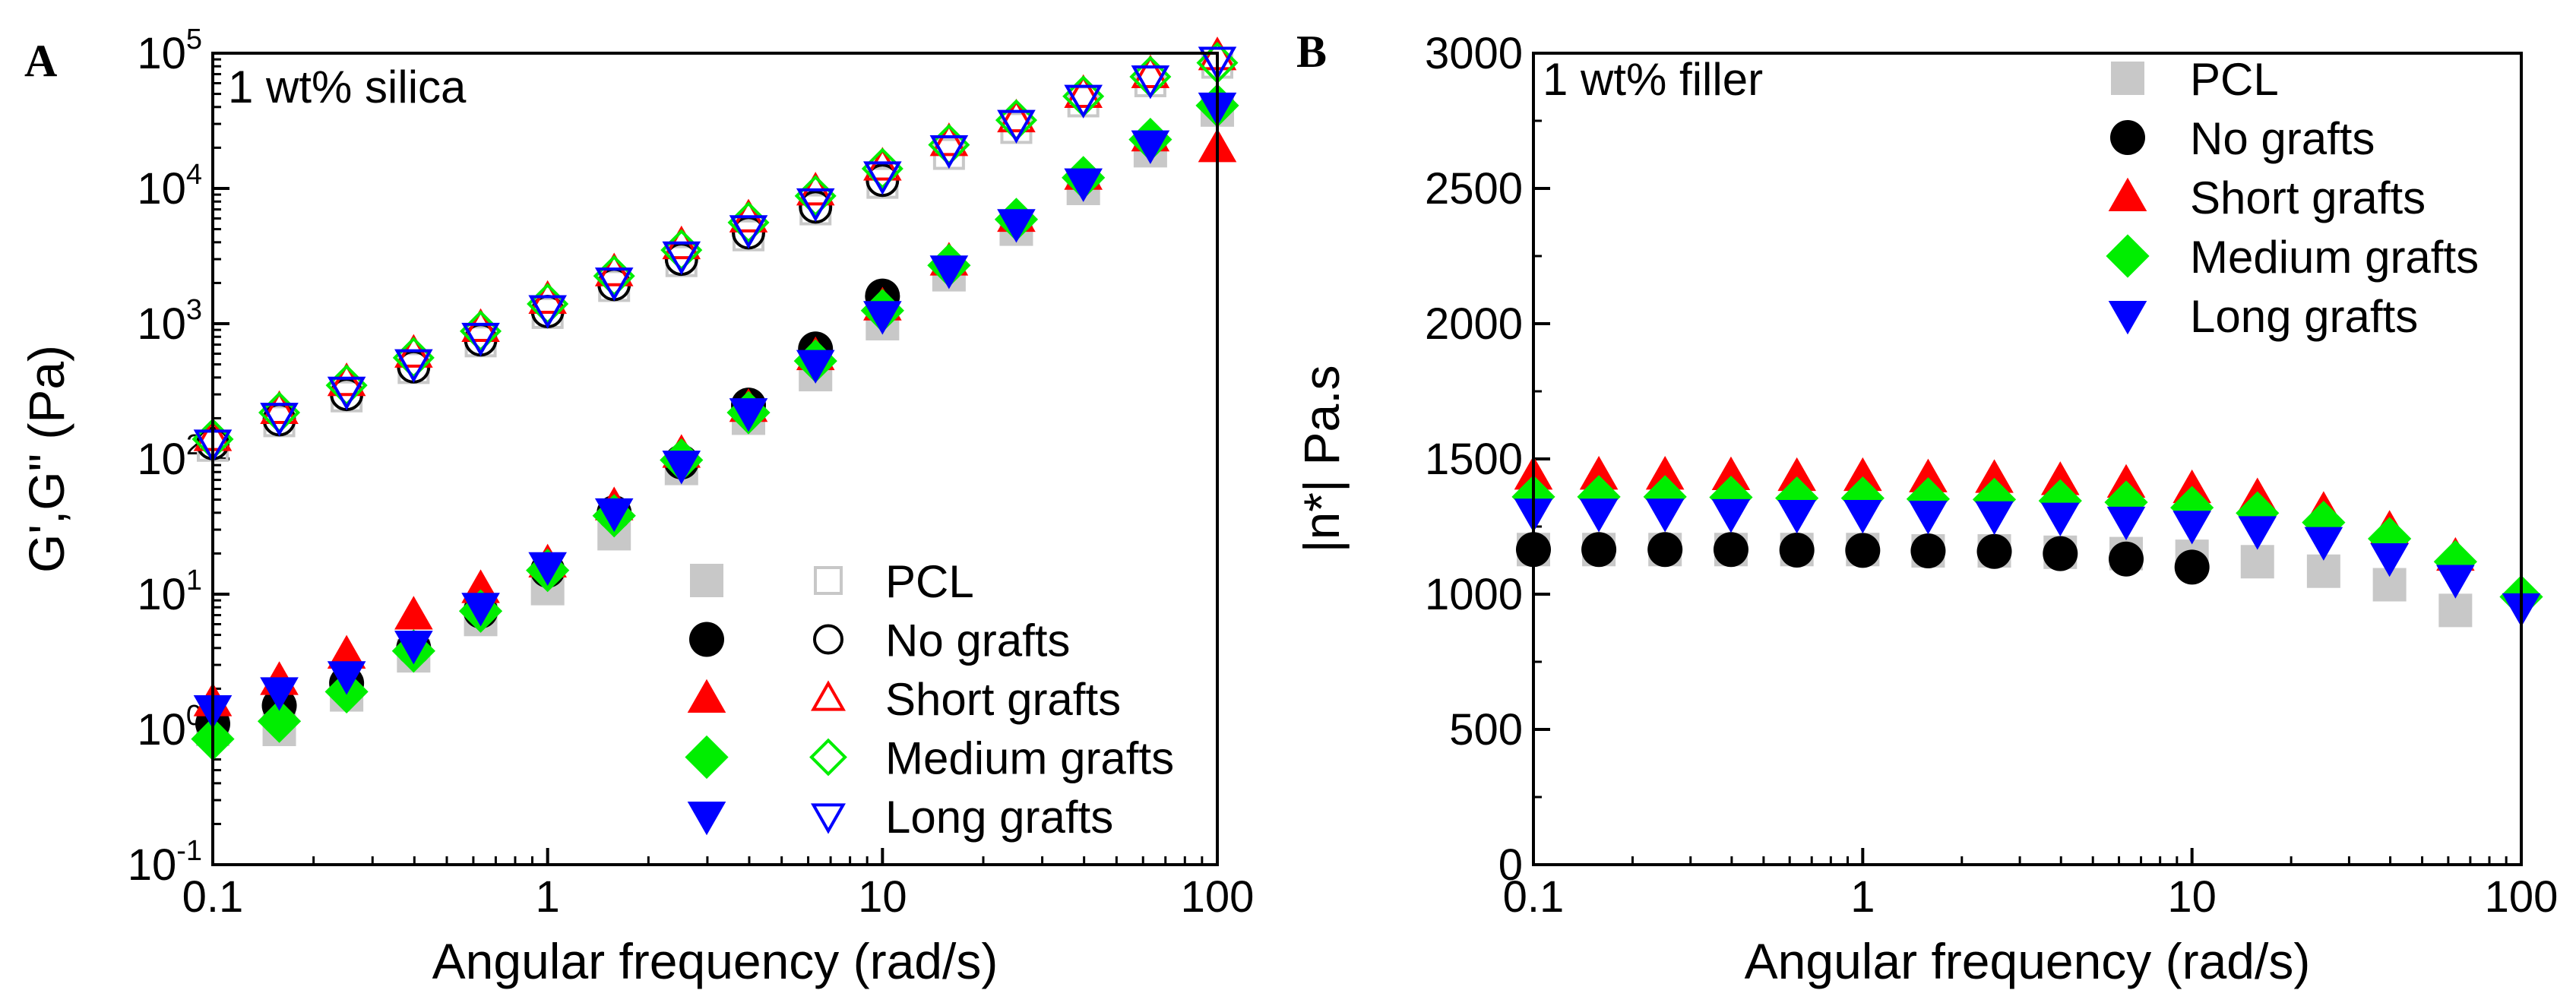  Describe the element at coordinates (978, 640) in the screenshot. I see `panel-a-legend-label: No grafts` at that location.